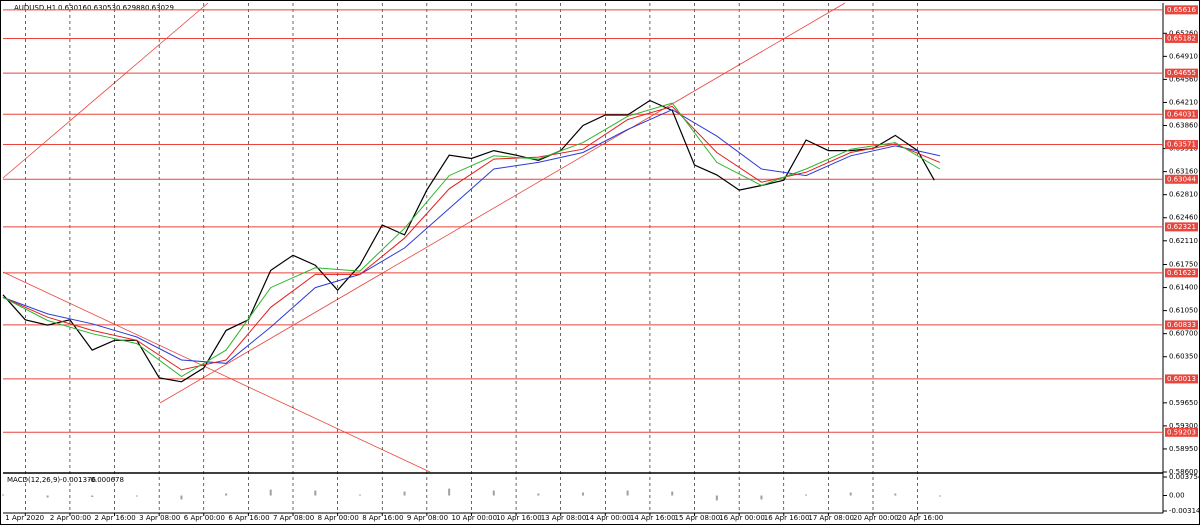 This screenshot has width=1200, height=525. Describe the element at coordinates (1183, 288) in the screenshot. I see `y-tick-label: 0.61400` at that location.